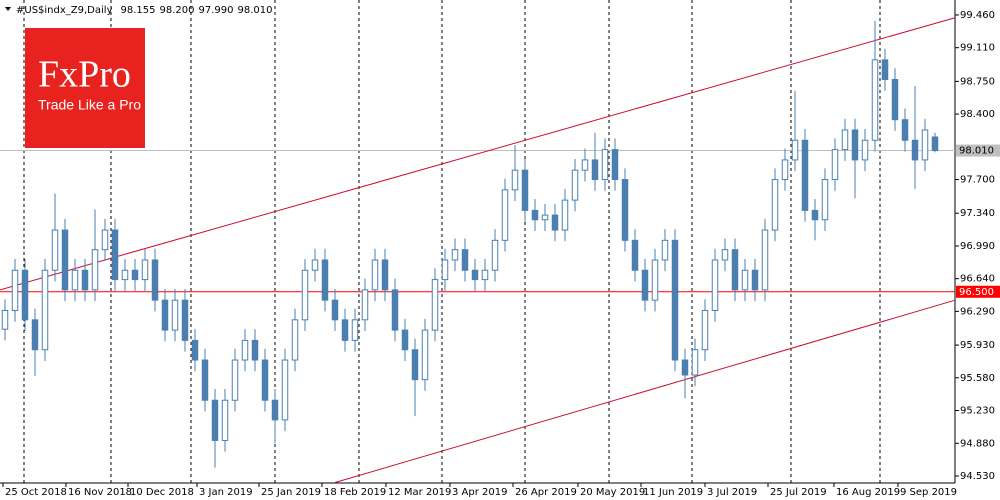 The height and width of the screenshot is (500, 1000). Describe the element at coordinates (546, 492) in the screenshot. I see `x-tick-label: 26 Apr 2019` at that location.